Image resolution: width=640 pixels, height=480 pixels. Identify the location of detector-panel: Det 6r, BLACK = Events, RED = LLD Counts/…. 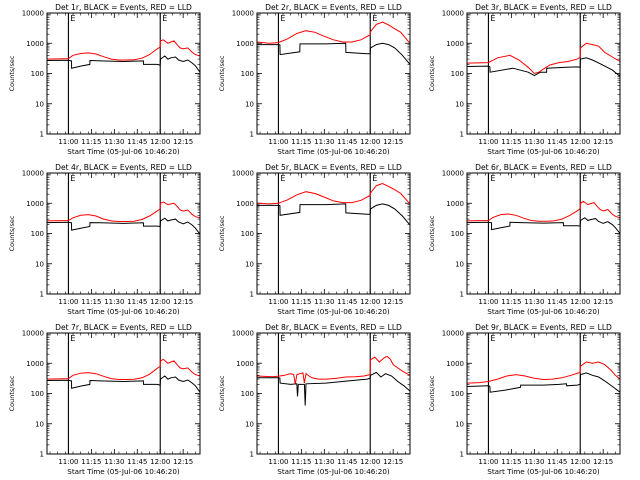
(524, 239).